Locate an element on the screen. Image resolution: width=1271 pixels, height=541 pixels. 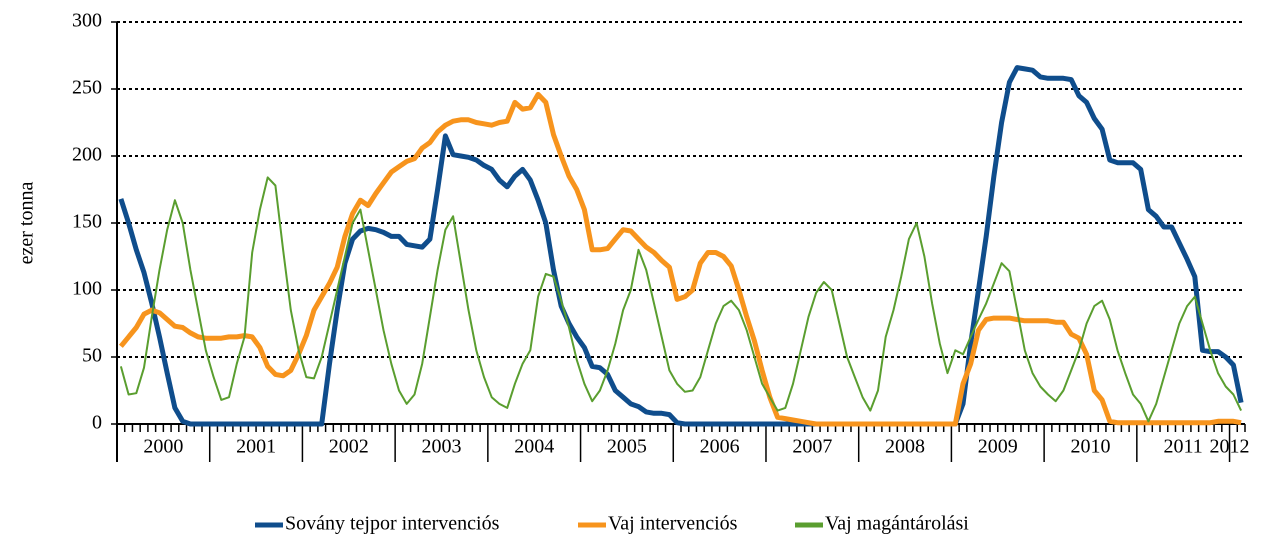
x-tick-label: 2006 is located at coordinates (720, 447).